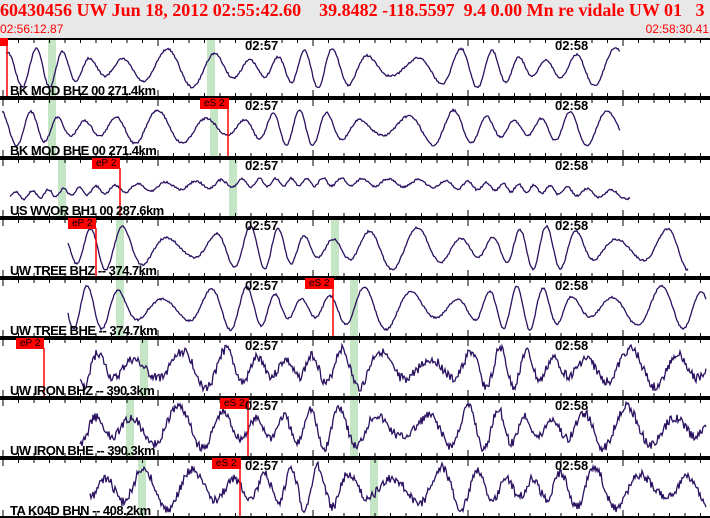  I want to click on start-time: 02:56:12.87, so click(32, 29).